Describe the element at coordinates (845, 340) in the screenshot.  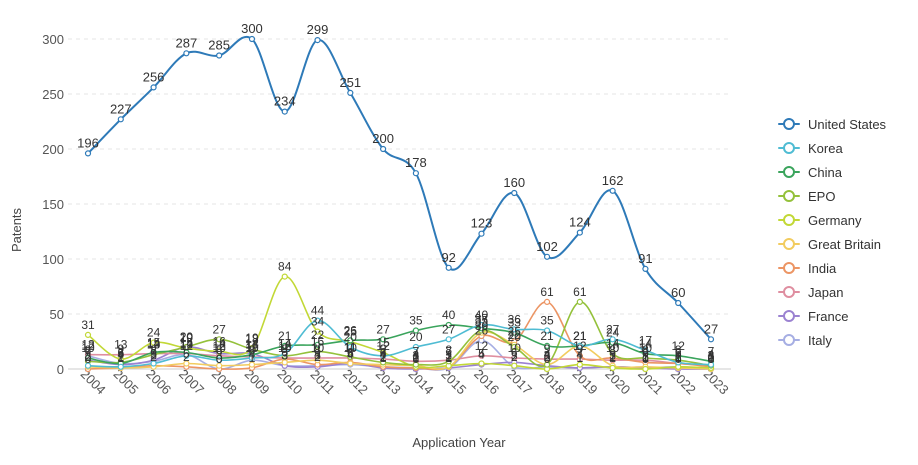
I see `legend-item-italy: Italy` at that location.